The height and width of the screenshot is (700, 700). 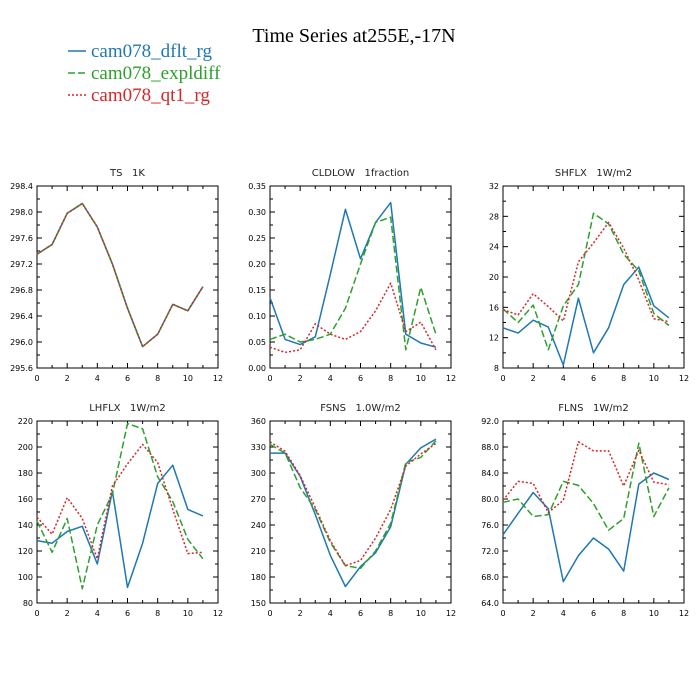 What do you see at coordinates (593, 173) in the screenshot?
I see `panel-title: SHFLX 1W/m2` at bounding box center [593, 173].